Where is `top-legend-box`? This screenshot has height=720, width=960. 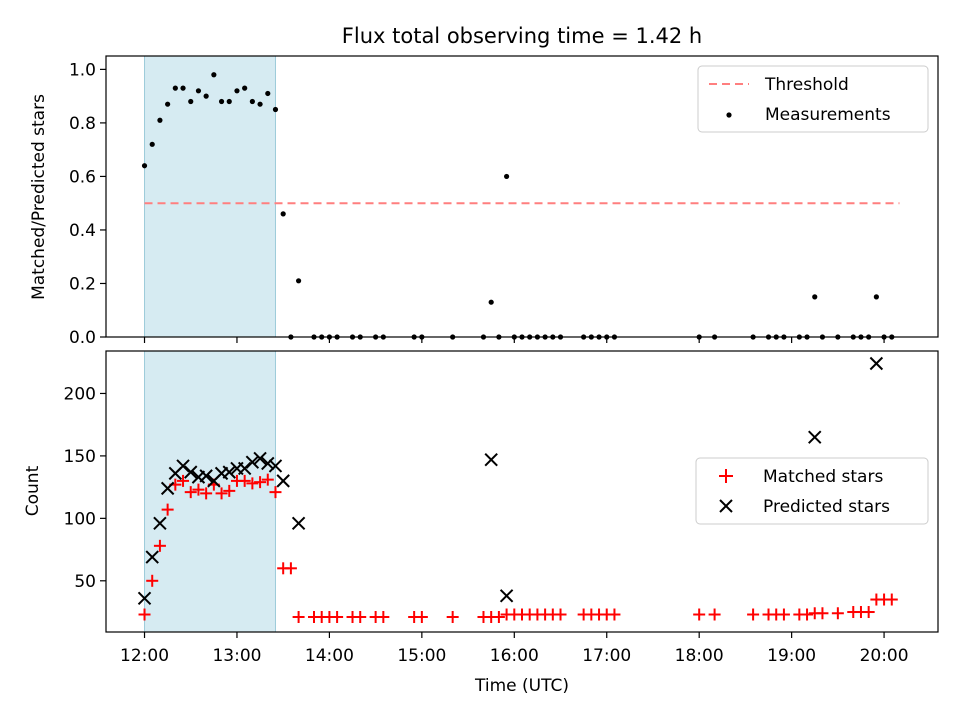
top-legend-box is located at coordinates (813, 99).